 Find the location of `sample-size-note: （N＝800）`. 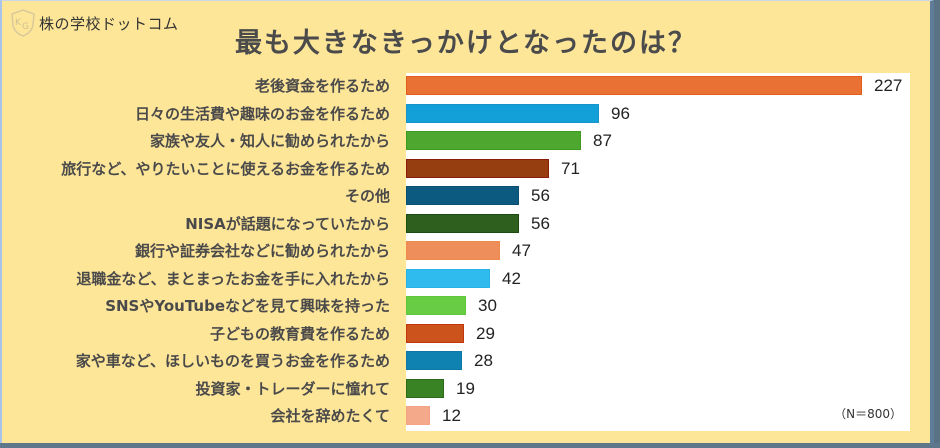

sample-size-note: （N＝800） is located at coordinates (868, 414).